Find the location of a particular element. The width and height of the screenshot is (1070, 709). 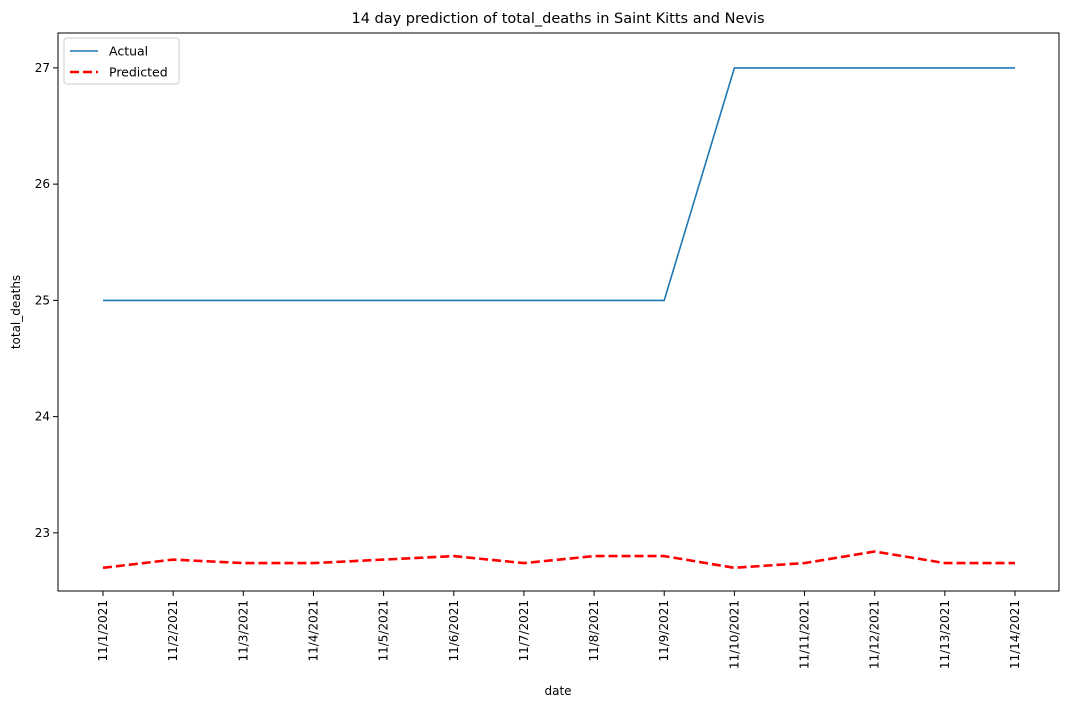

x-tick-label: 11/6/2021 is located at coordinates (454, 631).